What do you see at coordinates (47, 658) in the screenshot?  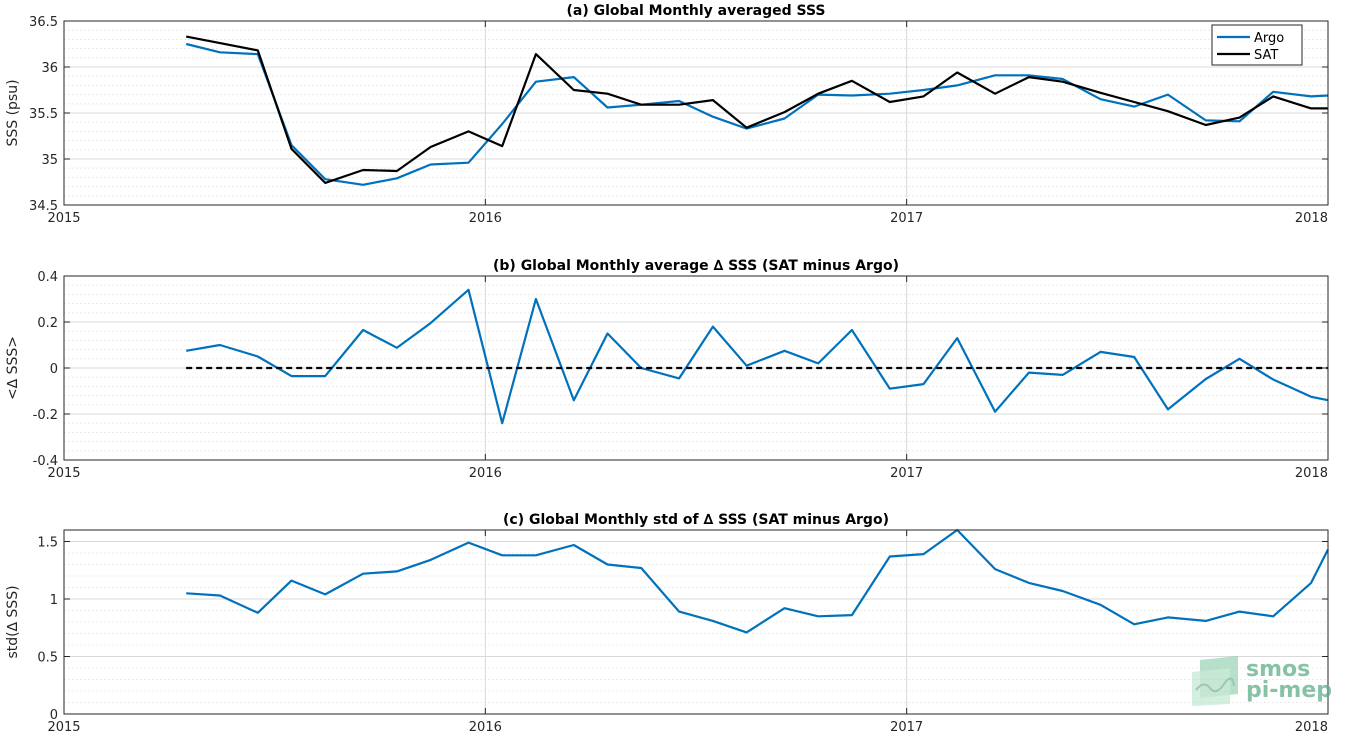 I see `y-tick-label: 0.5` at bounding box center [47, 658].